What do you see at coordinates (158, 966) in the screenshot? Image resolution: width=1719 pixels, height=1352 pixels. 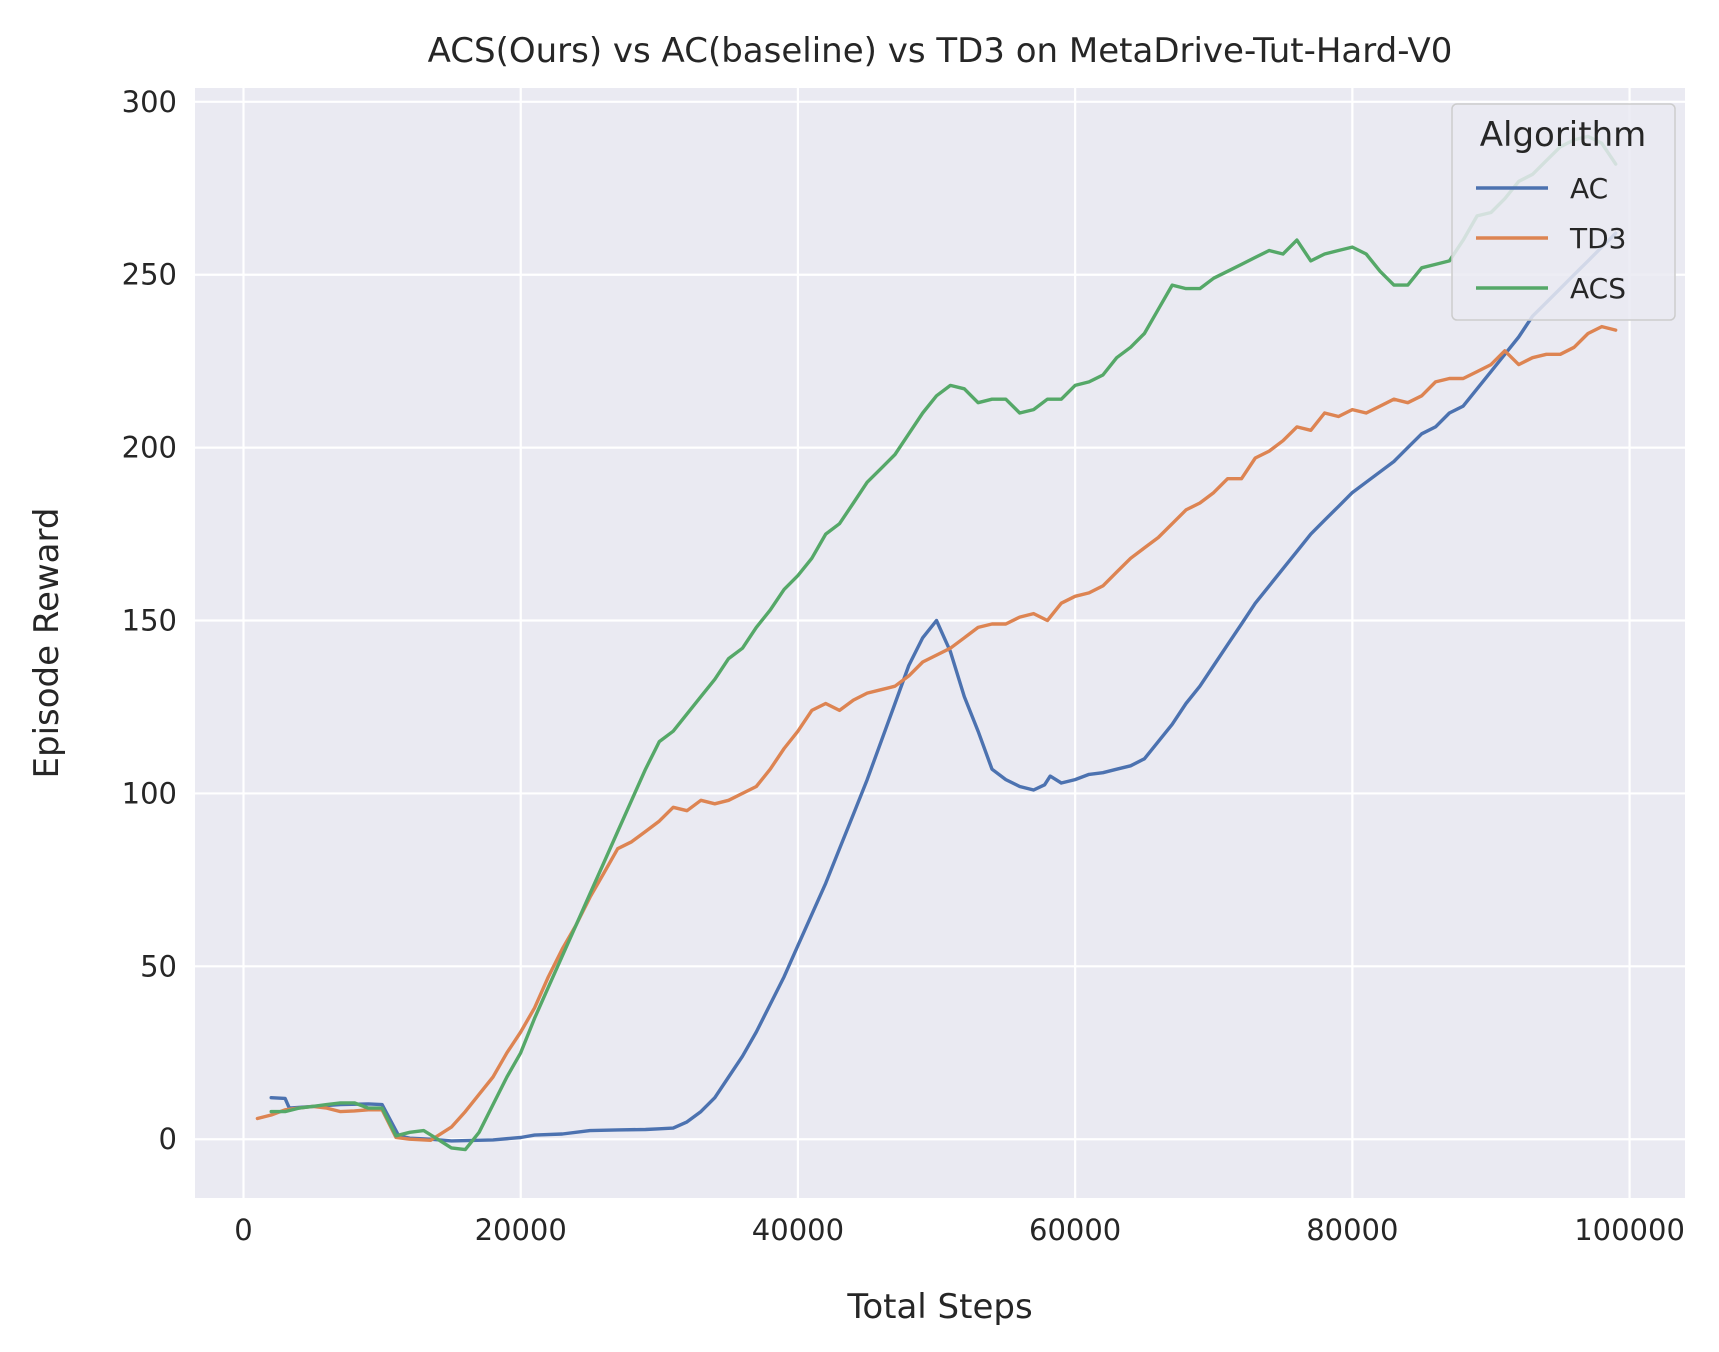 I see `y-tick-label: 50` at bounding box center [158, 966].